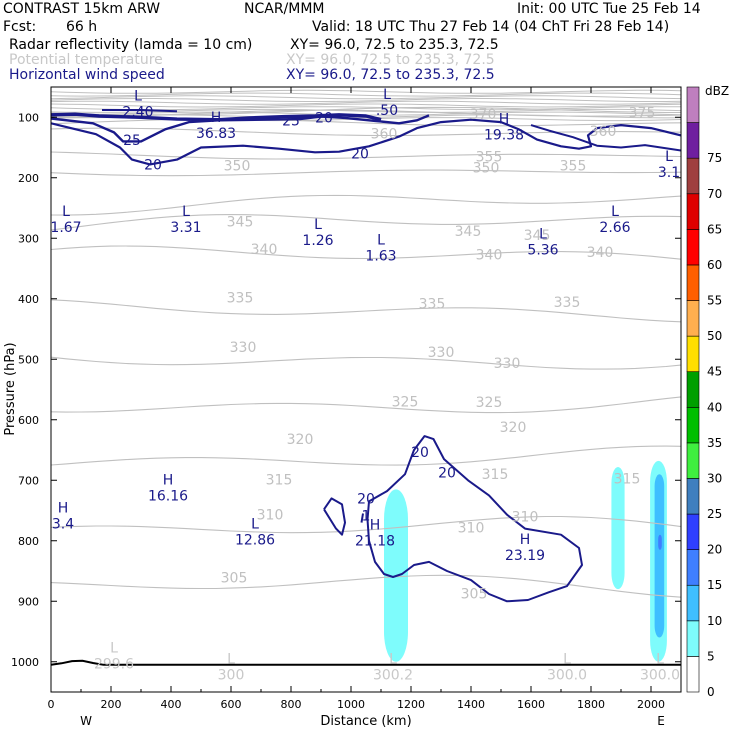 This screenshot has height=740, width=740. I want to click on colorbar-label: 70, so click(714, 194).